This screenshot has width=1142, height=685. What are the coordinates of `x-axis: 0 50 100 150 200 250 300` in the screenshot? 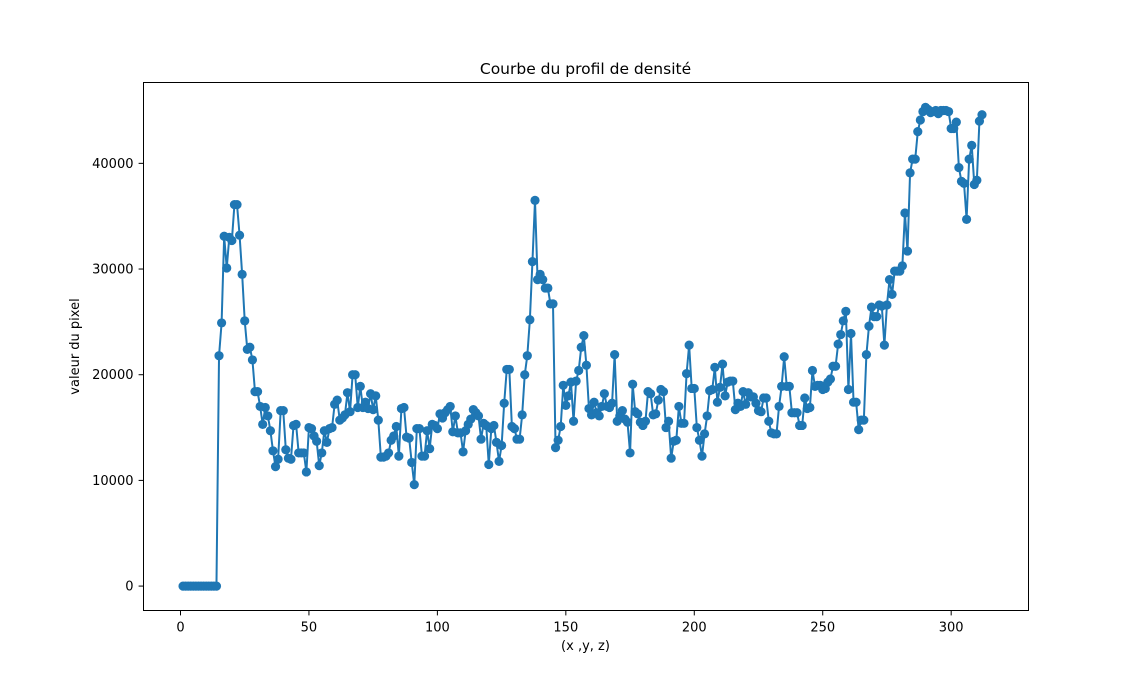 It's located at (570, 623).